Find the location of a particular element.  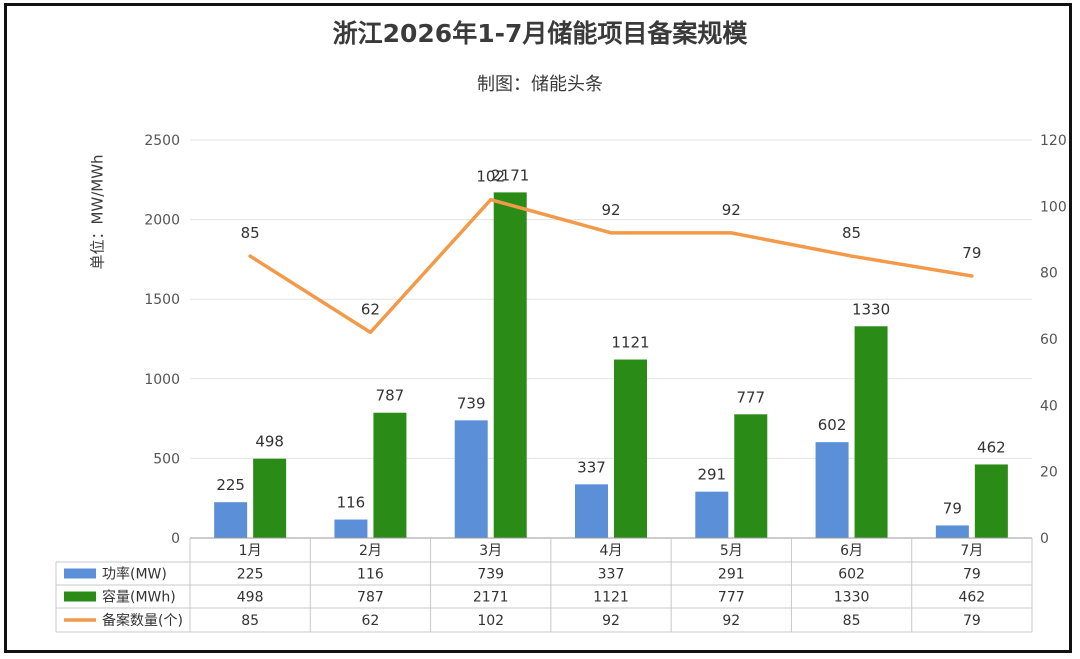

legend-series-name: 容量(MWh) is located at coordinates (139, 597).